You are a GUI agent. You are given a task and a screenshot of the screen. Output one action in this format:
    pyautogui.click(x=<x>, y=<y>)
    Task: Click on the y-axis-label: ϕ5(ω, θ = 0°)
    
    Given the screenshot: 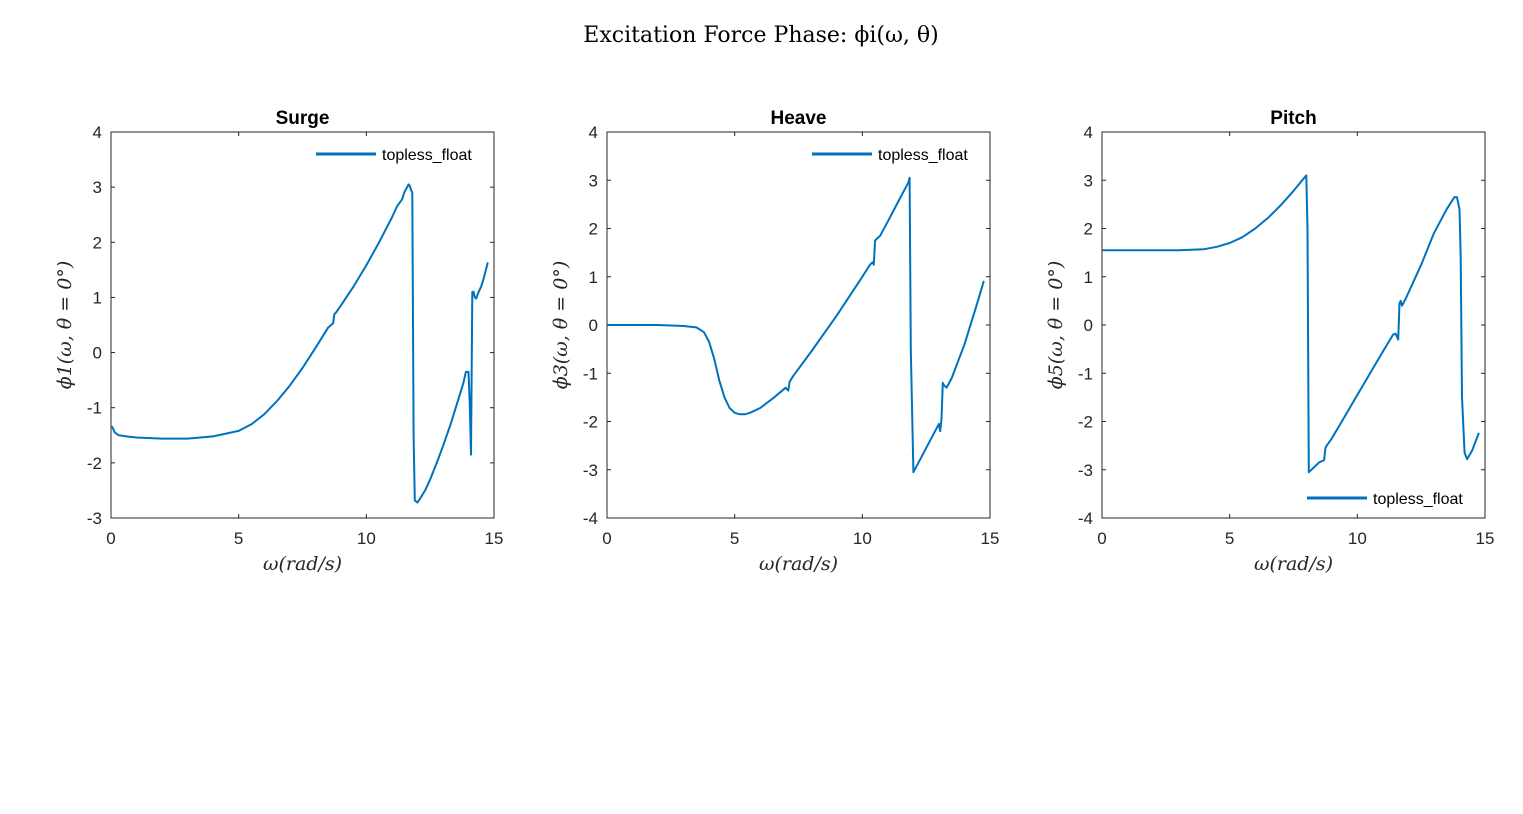 What is the action you would take?
    pyautogui.click(x=1056, y=325)
    